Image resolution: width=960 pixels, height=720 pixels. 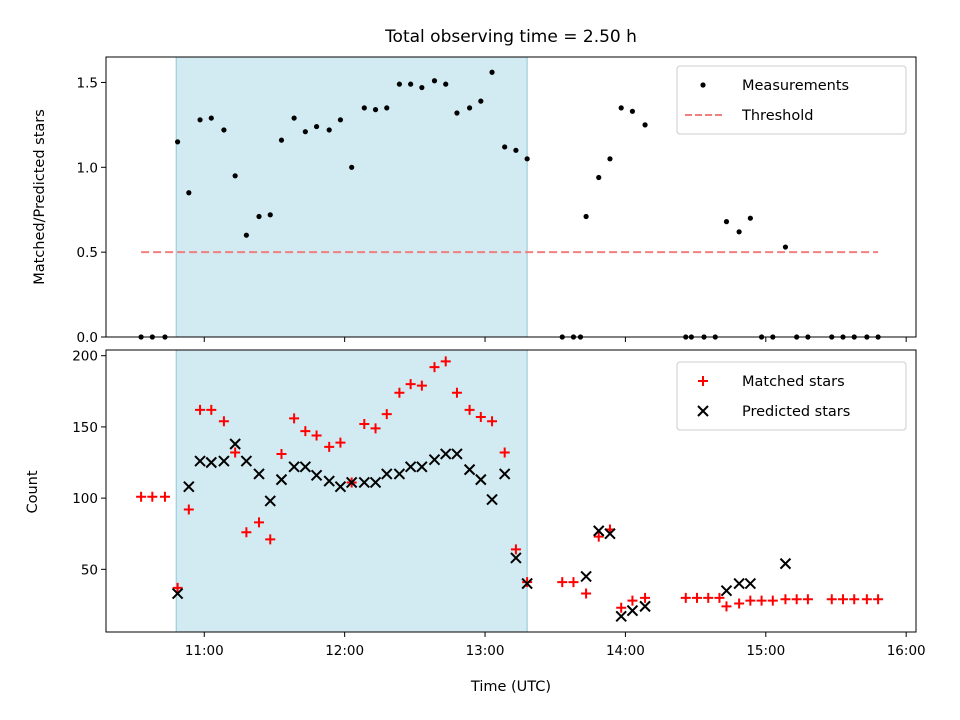 What do you see at coordinates (510, 687) in the screenshot?
I see `x-axis-label: Time (UTC)` at bounding box center [510, 687].